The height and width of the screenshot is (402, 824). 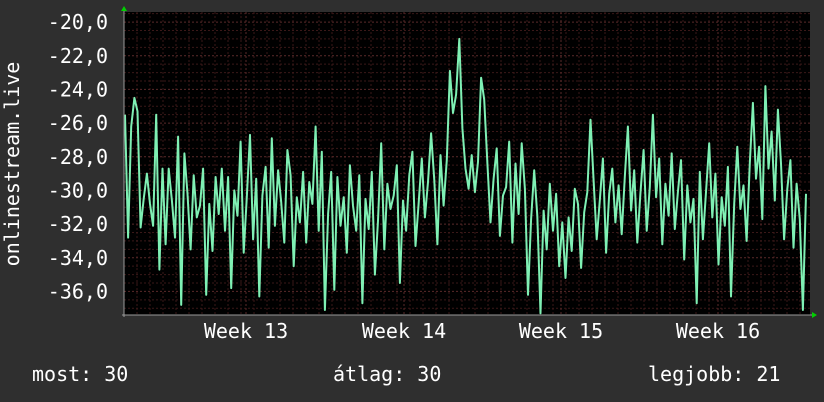 I want to click on y-tick-label: -24,0, so click(x=78, y=89).